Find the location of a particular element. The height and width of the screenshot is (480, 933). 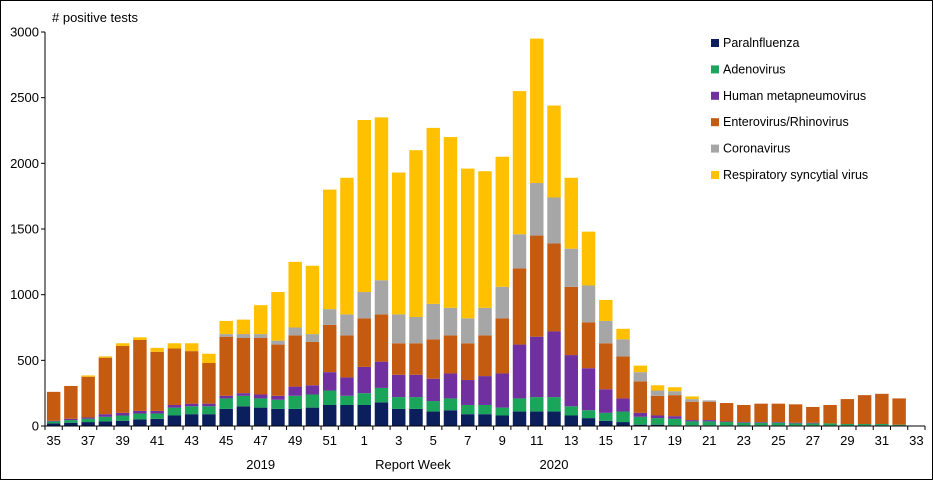

bar-segment-10-s0 is located at coordinates (519, 418).